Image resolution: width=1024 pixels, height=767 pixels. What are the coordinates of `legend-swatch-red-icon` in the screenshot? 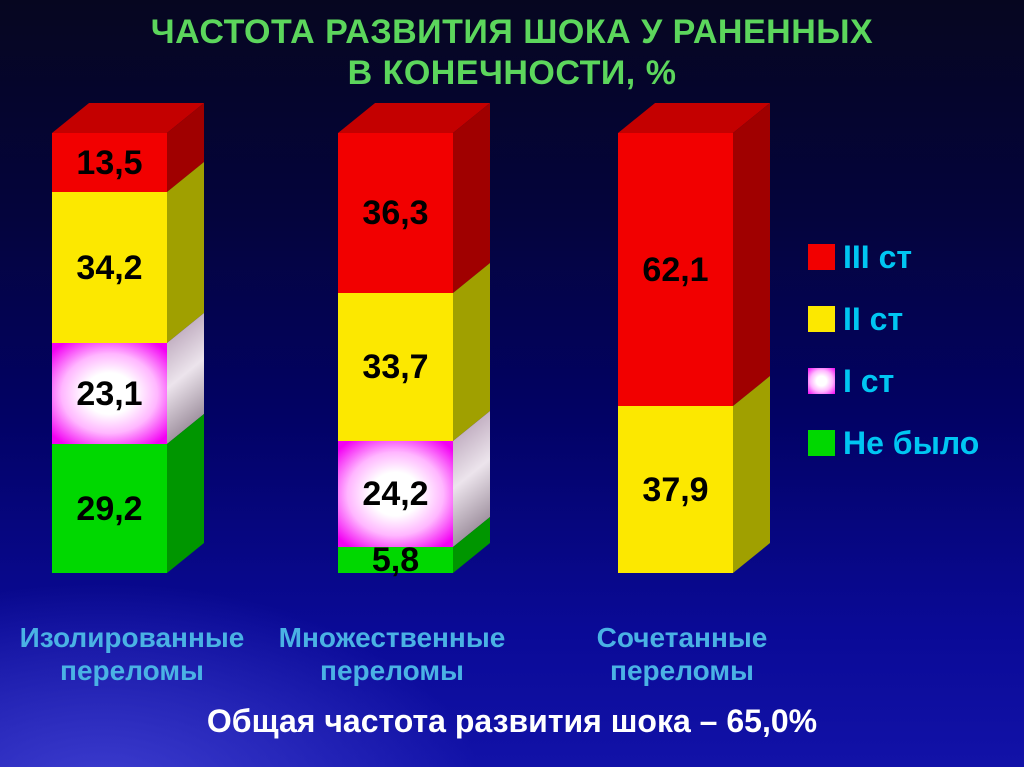 It's located at (821, 257).